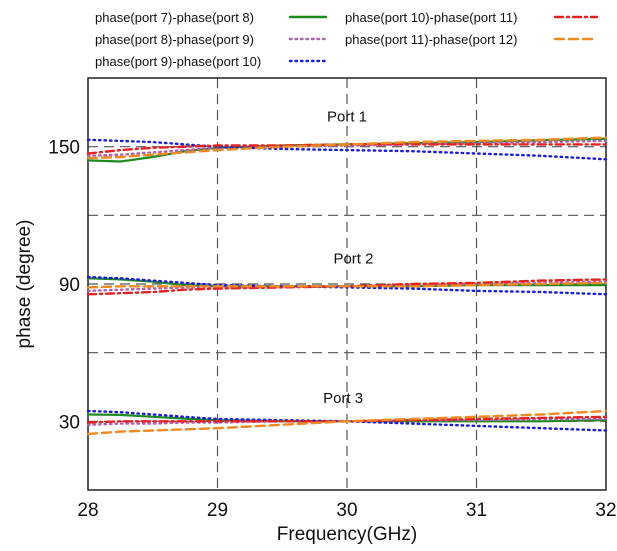 The width and height of the screenshot is (617, 551). I want to click on port-annotation: Port 1, so click(347, 116).